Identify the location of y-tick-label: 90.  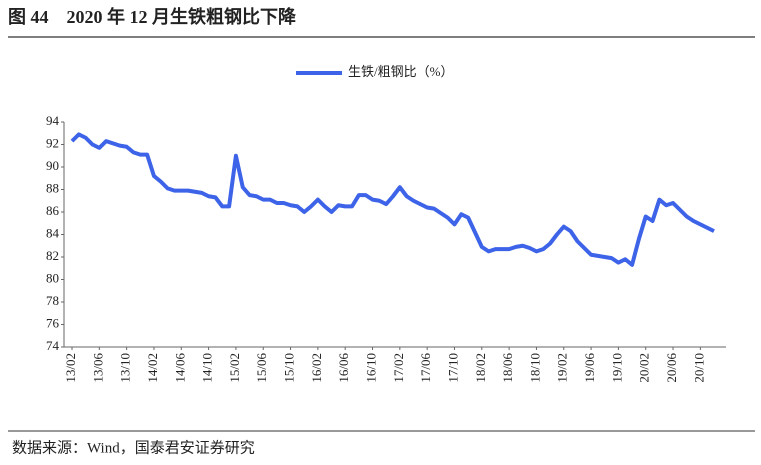
(52, 165).